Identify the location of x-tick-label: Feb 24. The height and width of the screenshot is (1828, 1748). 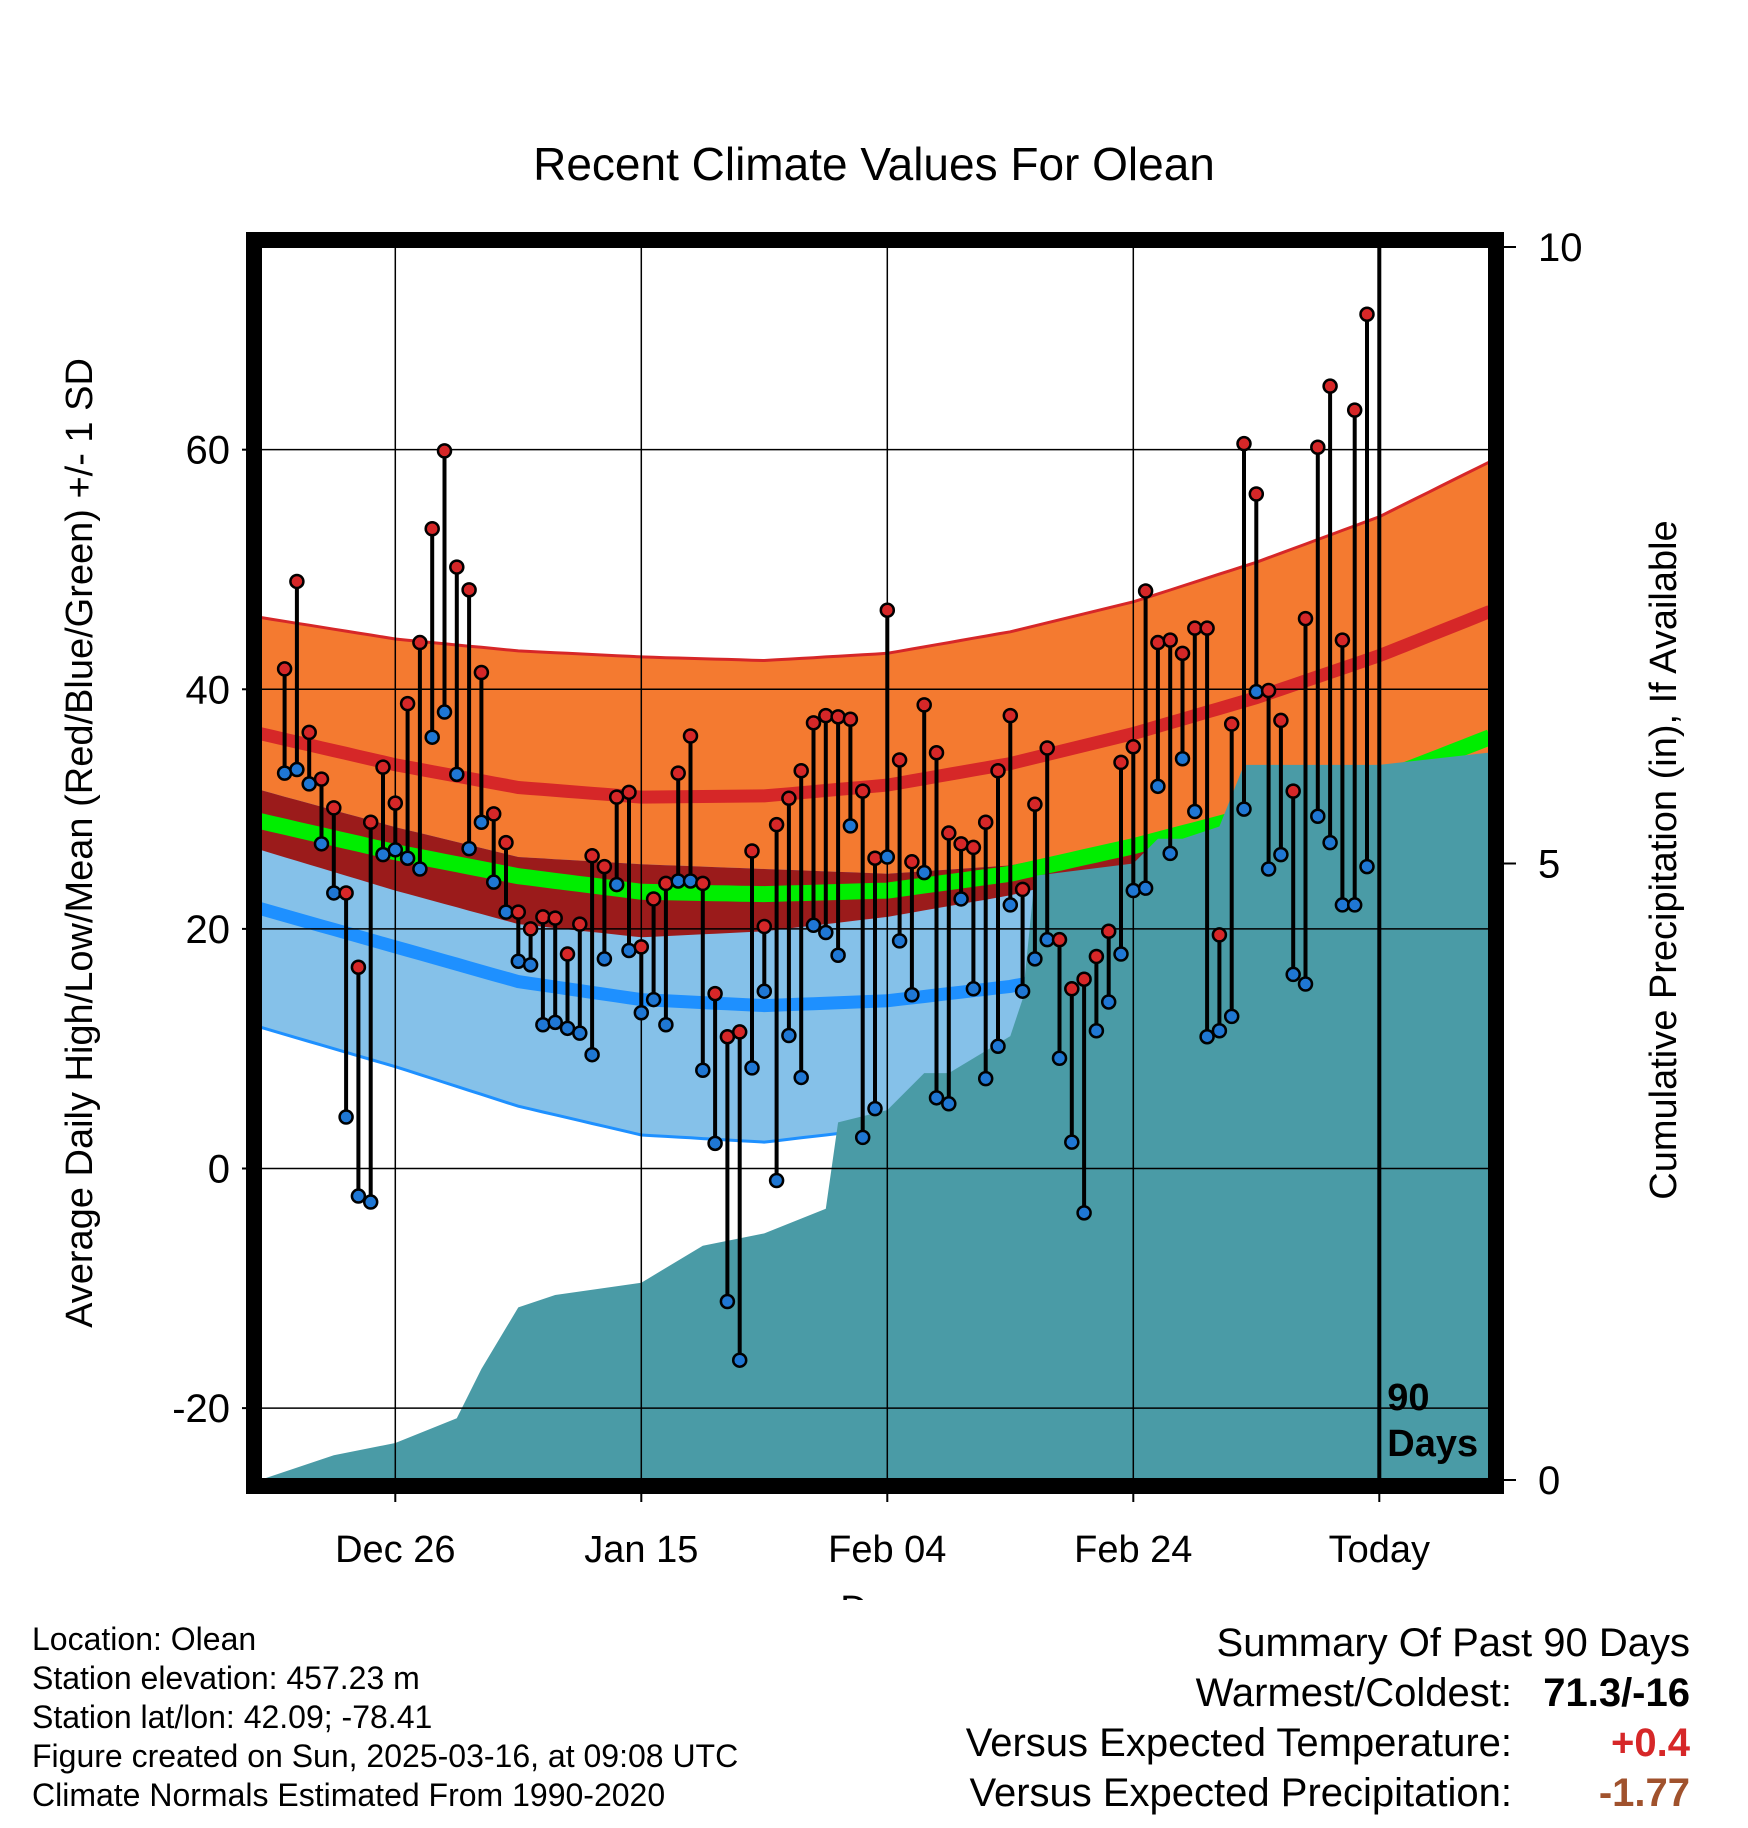
(1133, 1550).